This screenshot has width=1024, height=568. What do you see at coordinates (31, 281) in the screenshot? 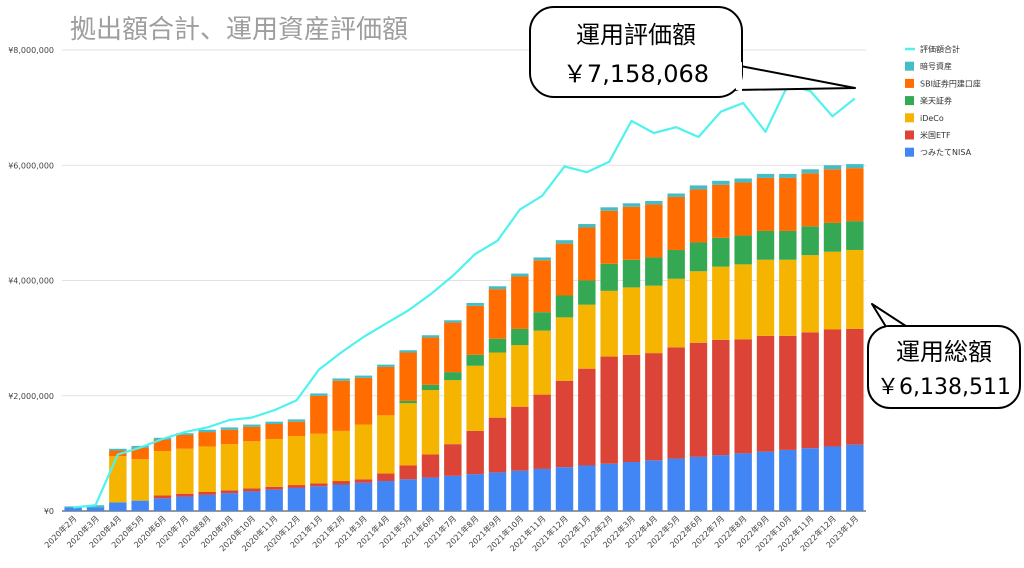
I see `y-tick-label: ¥4,000,000` at bounding box center [31, 281].